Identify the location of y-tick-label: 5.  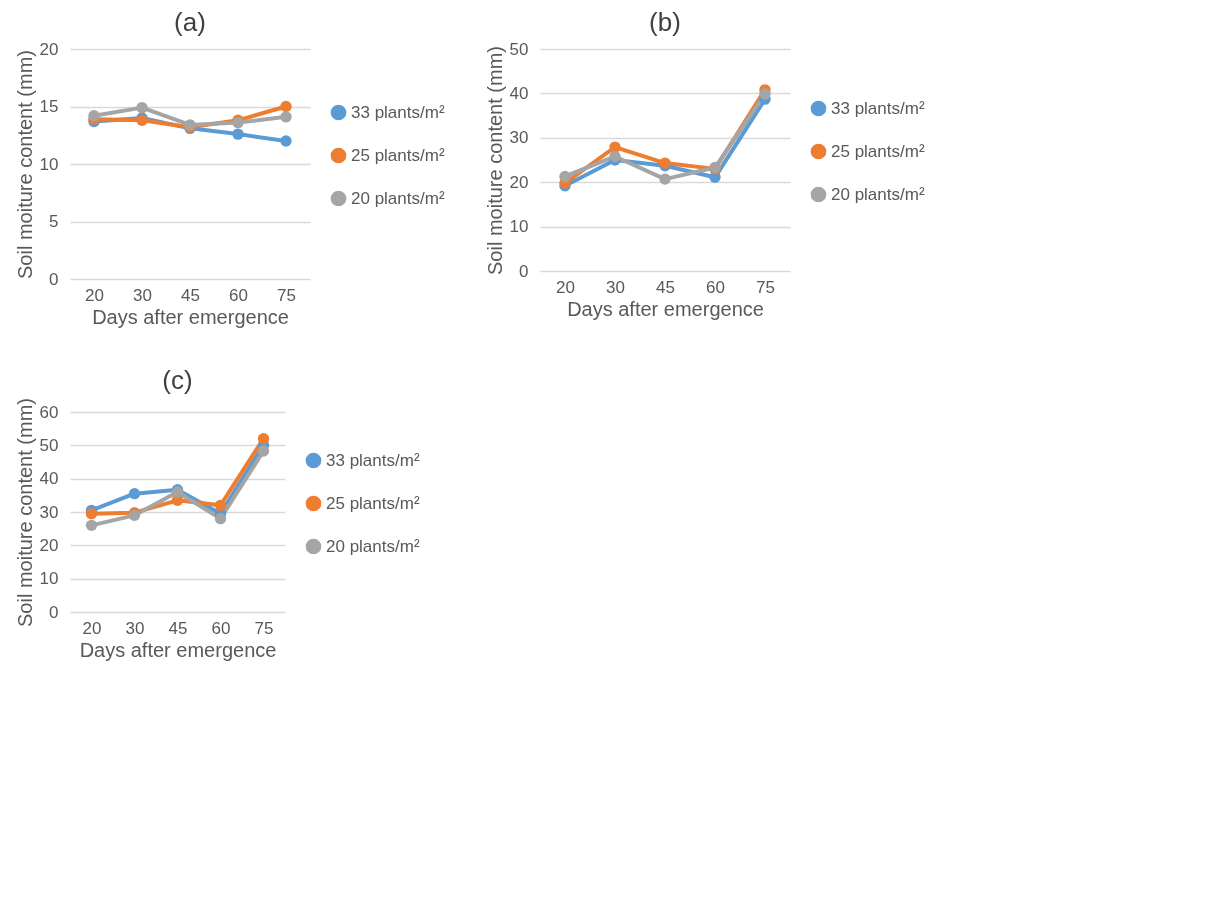
(54, 221).